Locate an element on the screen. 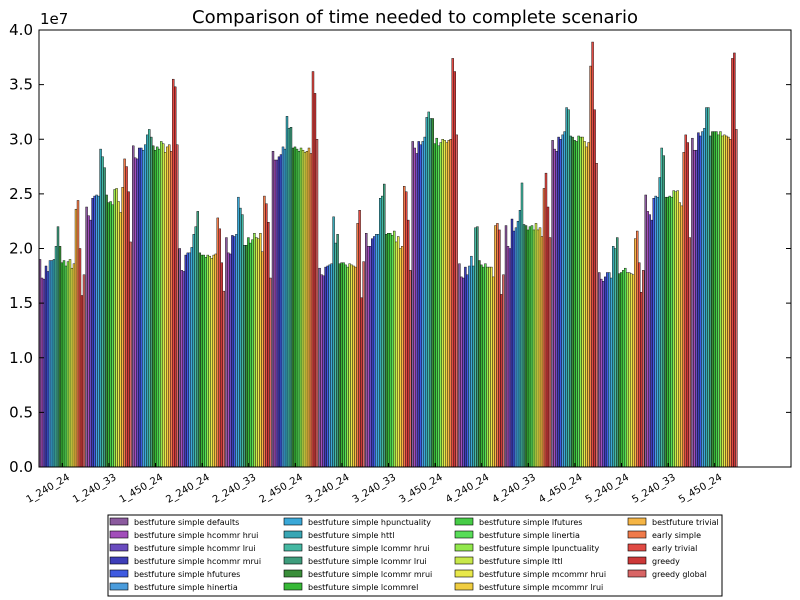 The height and width of the screenshot is (600, 800). legend-label: bestfuture simple hinertia is located at coordinates (186, 587).